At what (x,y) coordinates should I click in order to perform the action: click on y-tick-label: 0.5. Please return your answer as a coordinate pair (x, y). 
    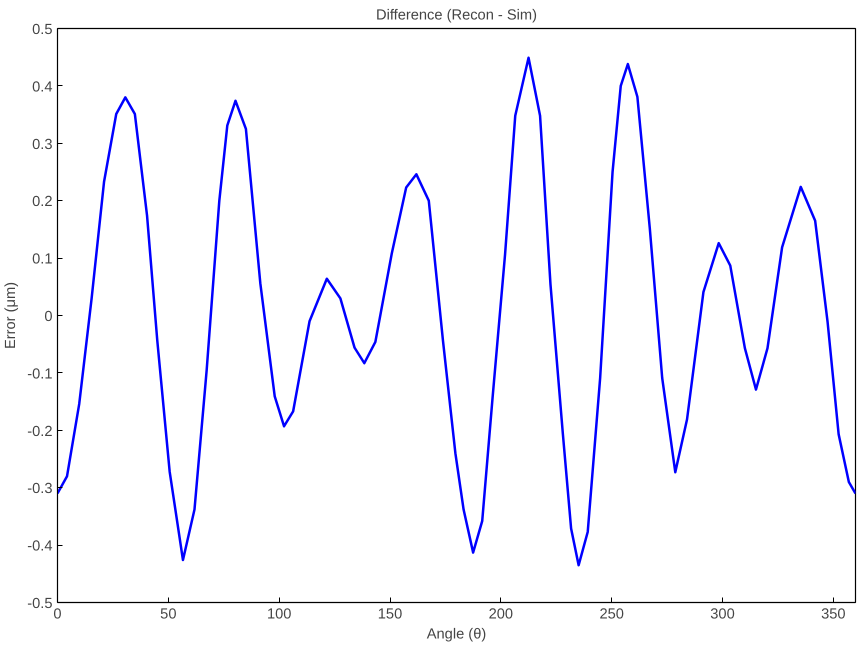
    Looking at the image, I should click on (42, 30).